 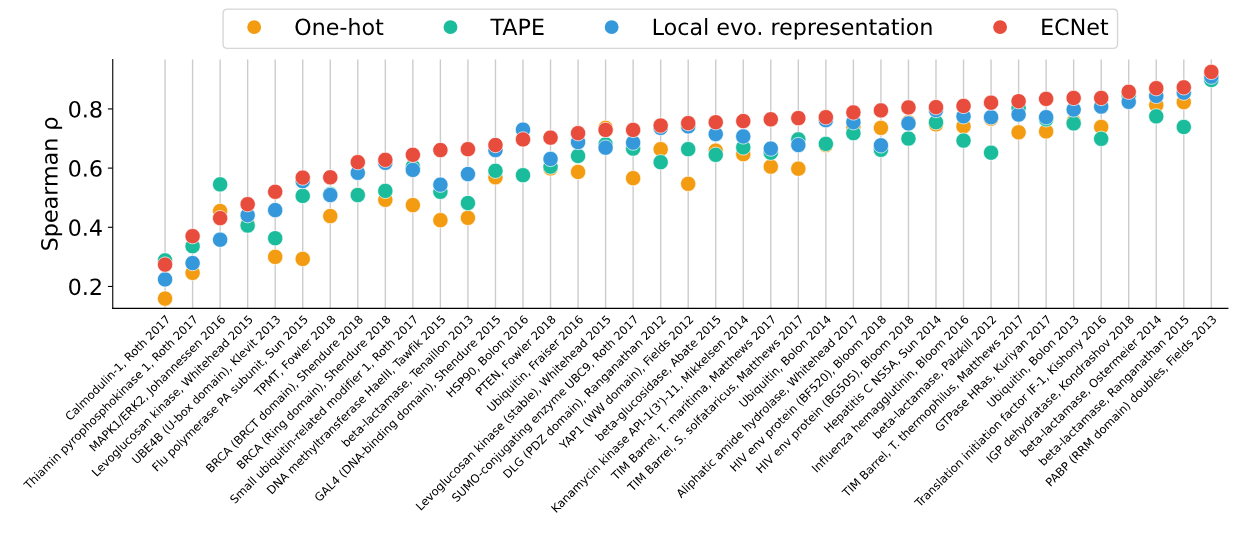 What do you see at coordinates (792, 29) in the screenshot?
I see `legend-label: Local evo. representation` at bounding box center [792, 29].